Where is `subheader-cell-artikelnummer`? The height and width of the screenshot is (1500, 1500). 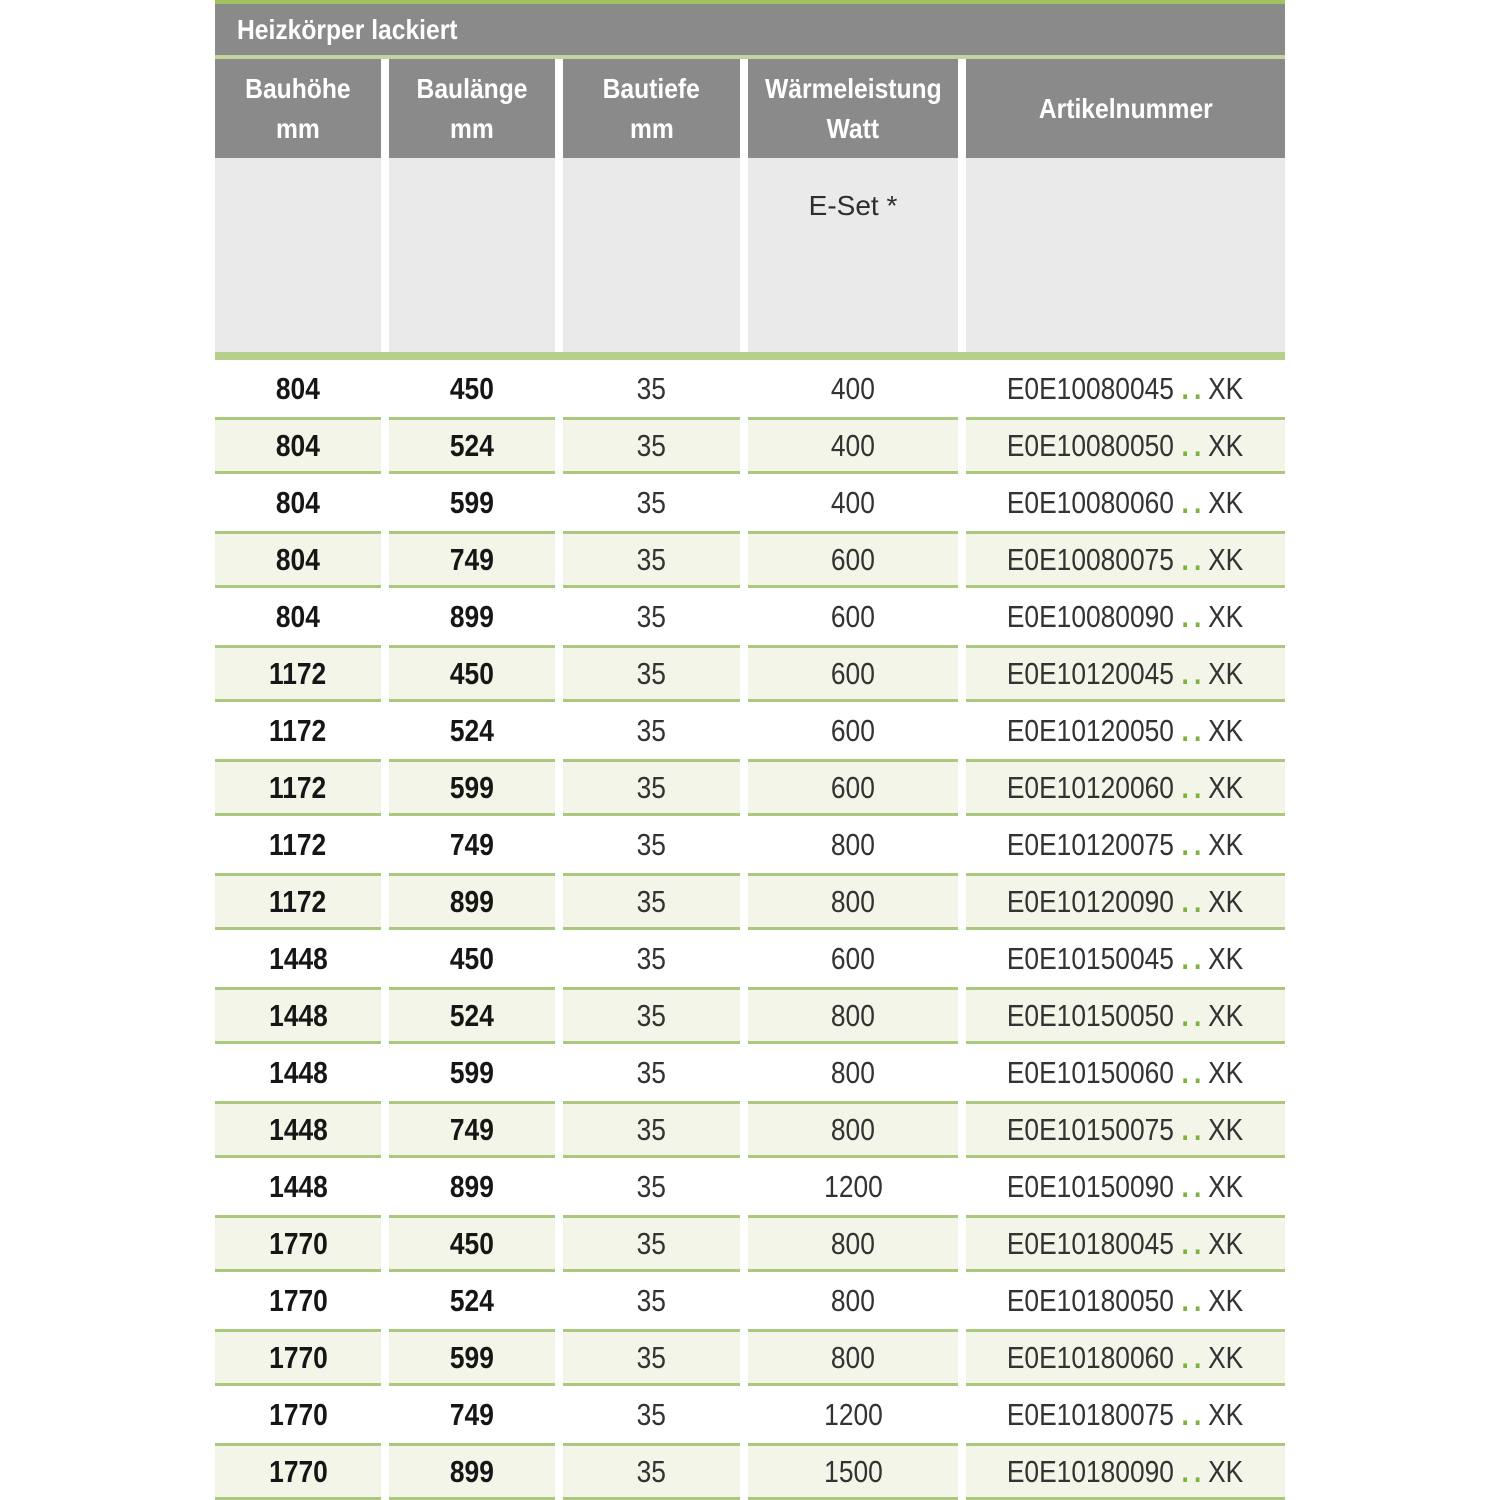 subheader-cell-artikelnummer is located at coordinates (1125, 255).